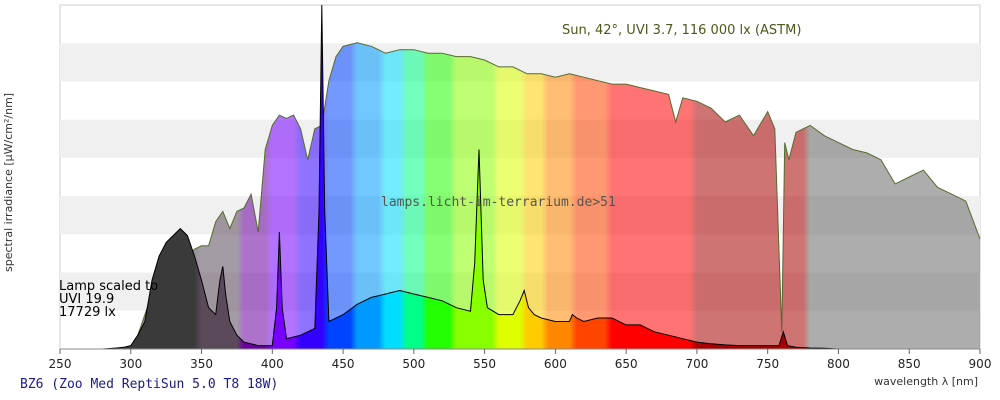 This screenshot has height=400, width=1000. Describe the element at coordinates (272, 364) in the screenshot. I see `x-tick-label: 400` at that location.